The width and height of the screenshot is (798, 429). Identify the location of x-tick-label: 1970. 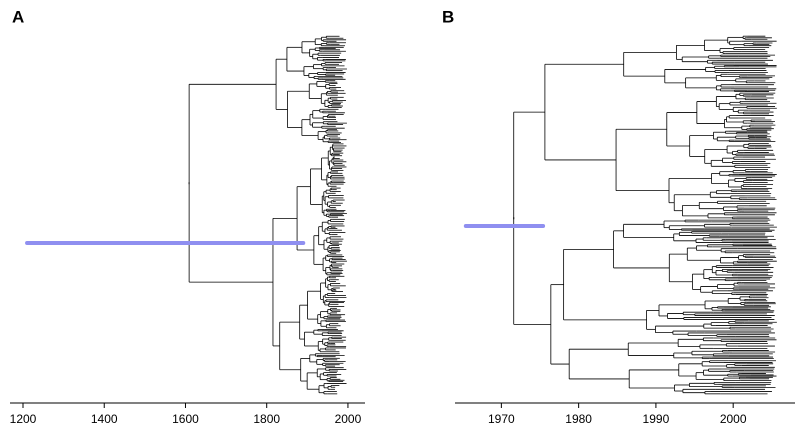
(501, 419).